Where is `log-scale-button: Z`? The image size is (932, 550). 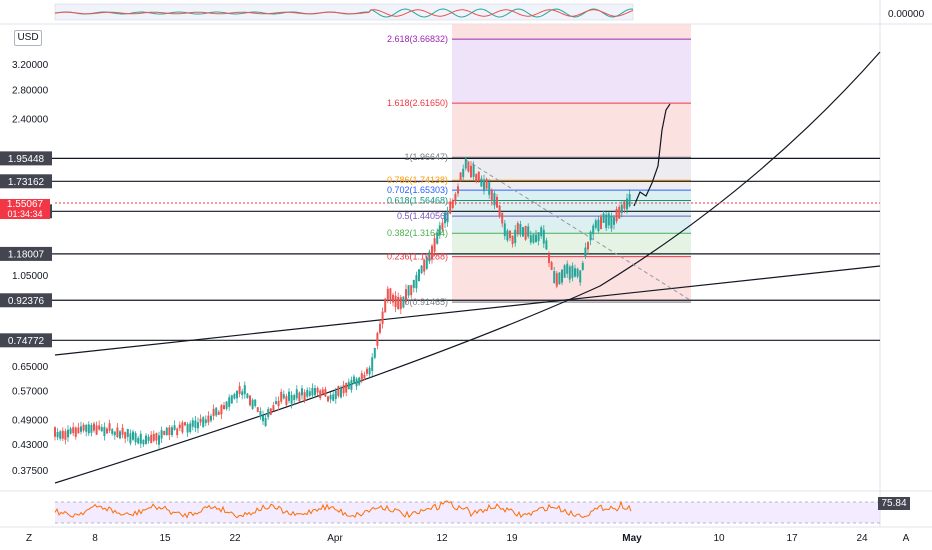
log-scale-button: Z is located at coordinates (29, 538).